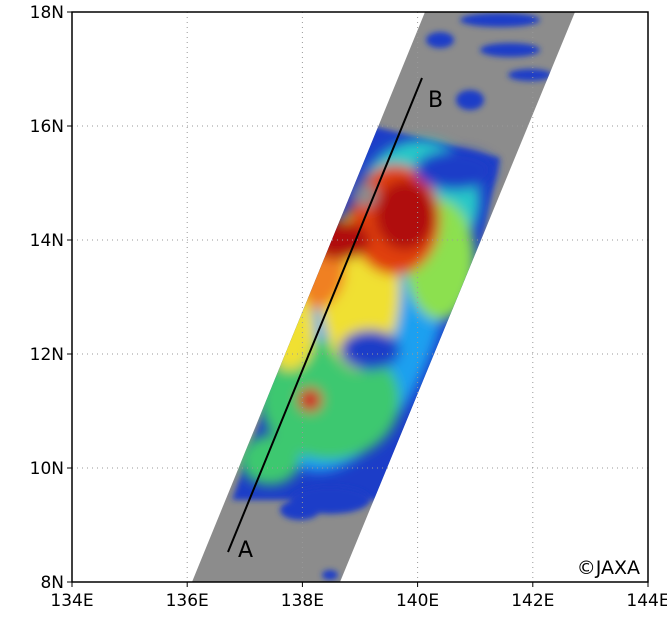 This screenshot has height=621, width=667. I want to click on x-tick-label: 136E, so click(187, 601).